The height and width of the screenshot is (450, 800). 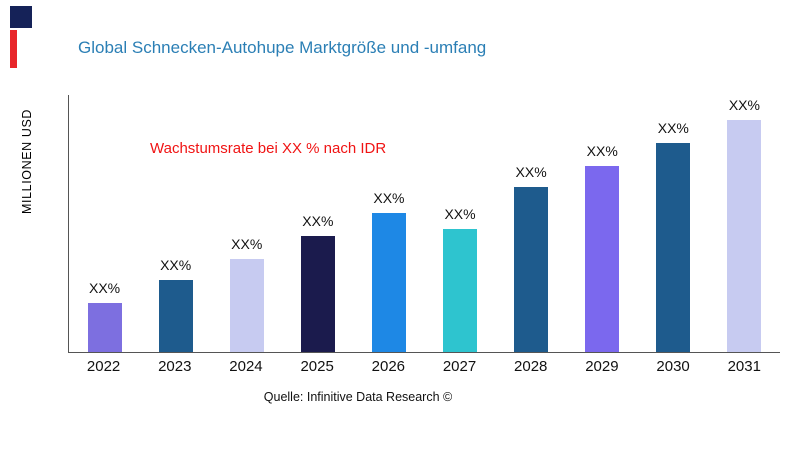 I want to click on bar-column-2022: XX%, so click(x=104, y=223).